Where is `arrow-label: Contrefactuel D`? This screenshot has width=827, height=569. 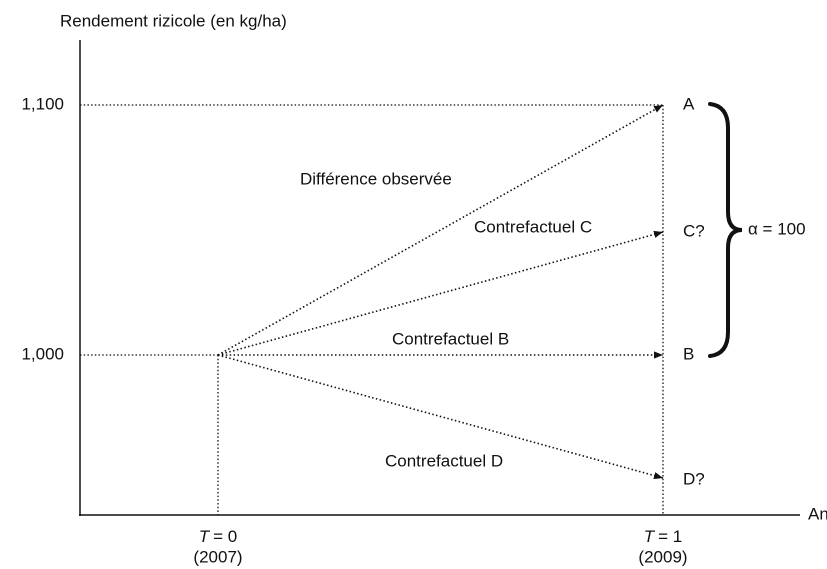 arrow-label: Contrefactuel D is located at coordinates (444, 460).